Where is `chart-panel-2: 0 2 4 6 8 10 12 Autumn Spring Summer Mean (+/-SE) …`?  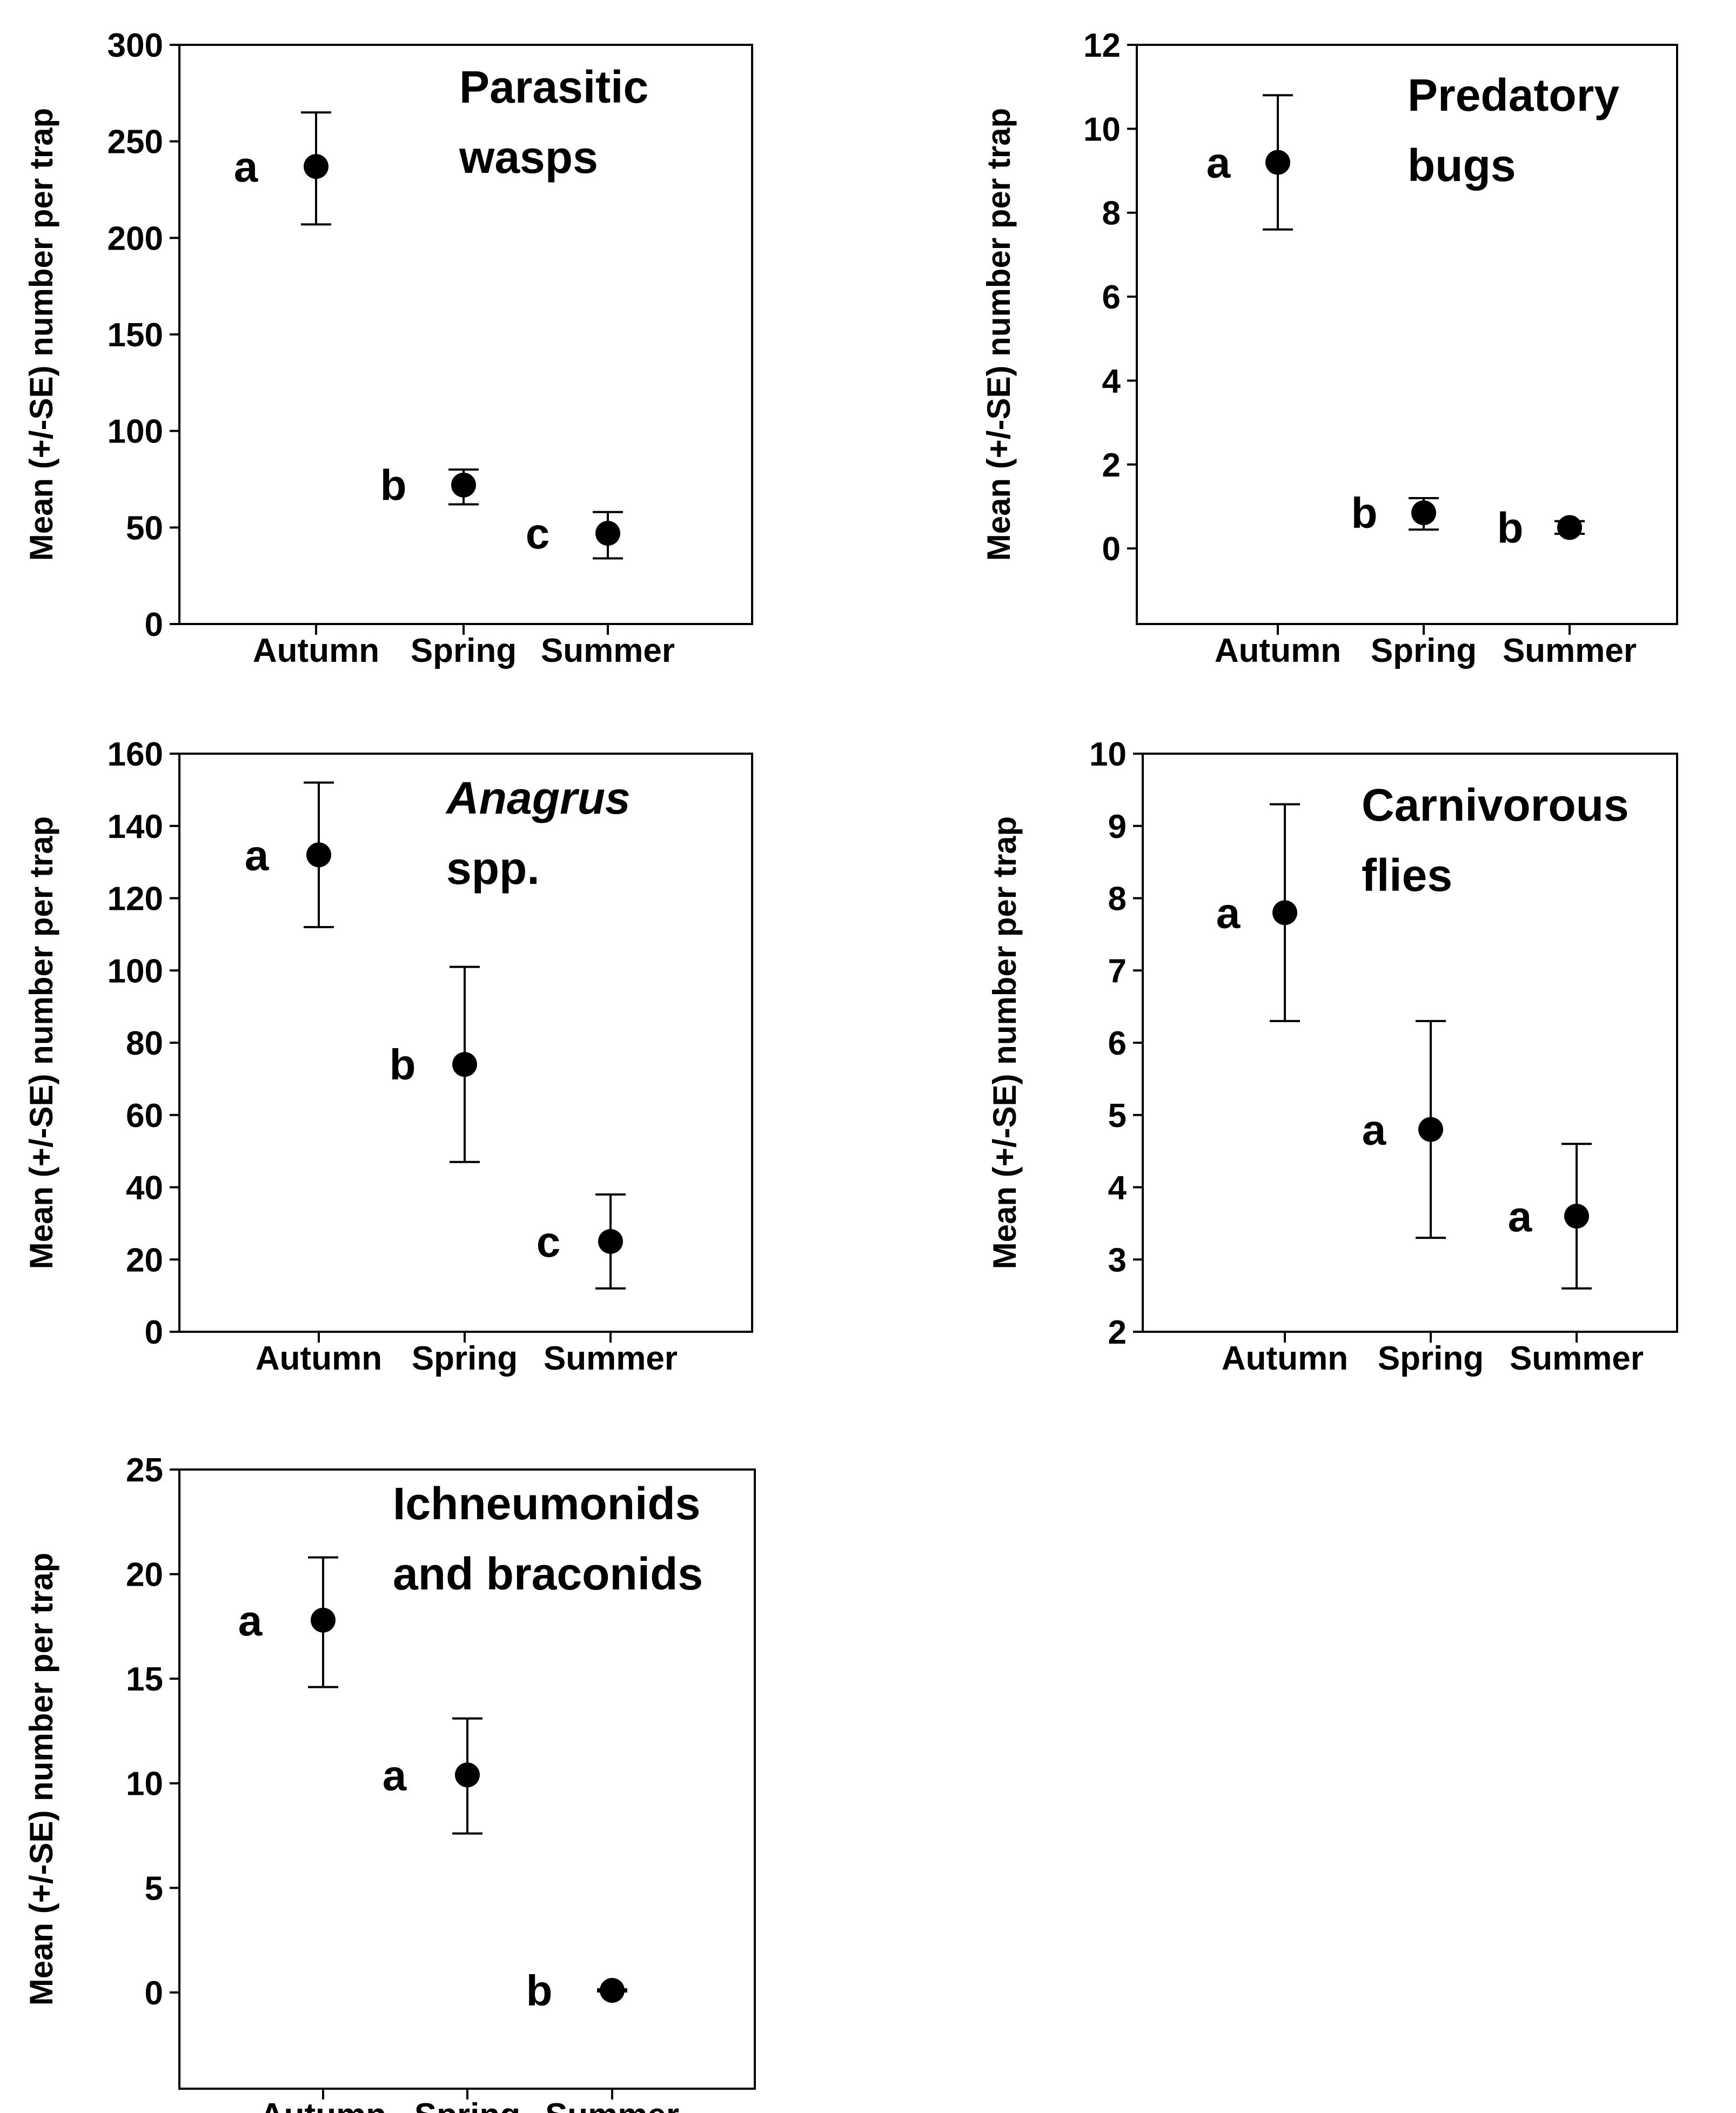 chart-panel-2: 0 2 4 6 8 10 12 Autumn Spring Summer Mean (+/-SE) … is located at coordinates (1329, 348).